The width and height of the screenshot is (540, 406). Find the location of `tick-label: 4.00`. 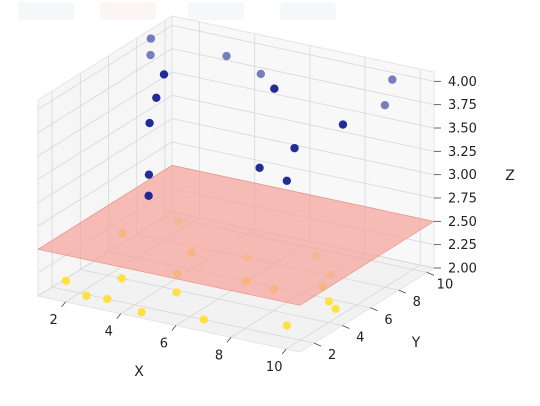

tick-label: 4.00 is located at coordinates (462, 82).